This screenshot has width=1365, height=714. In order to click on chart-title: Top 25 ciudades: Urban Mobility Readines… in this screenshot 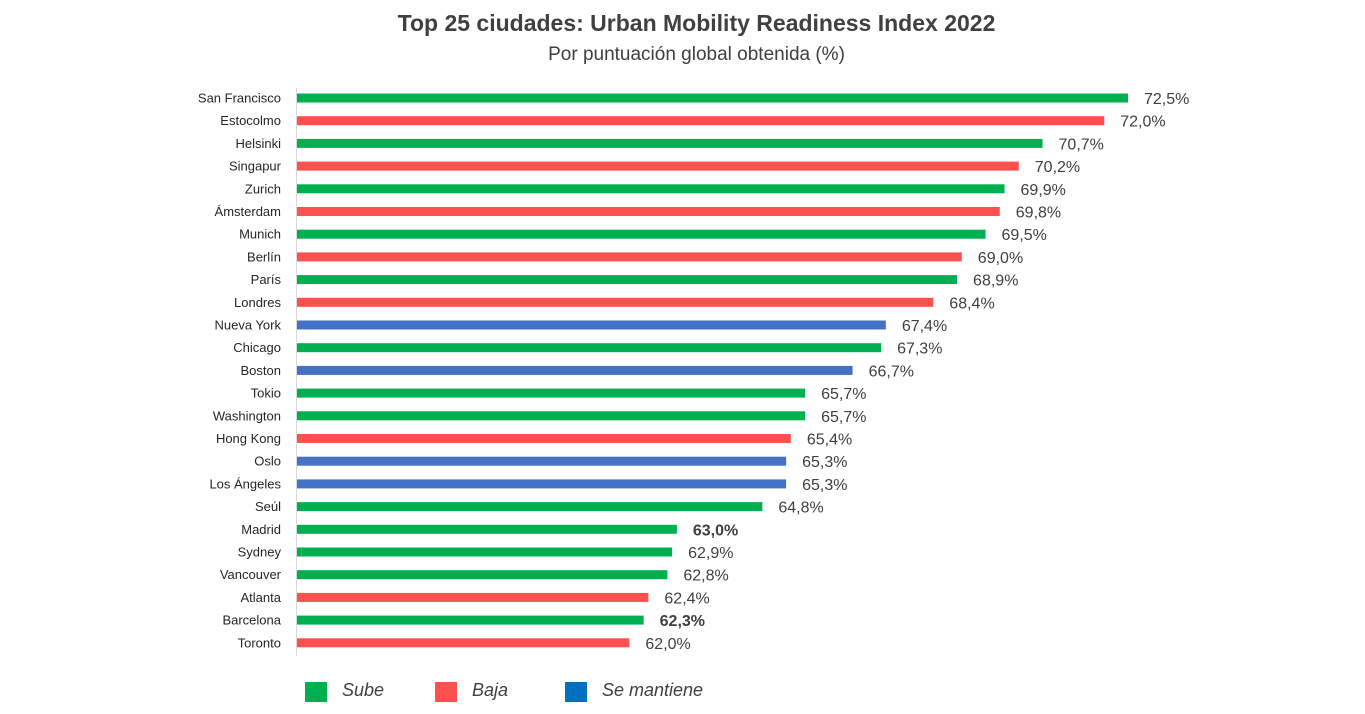, I will do `click(696, 23)`.